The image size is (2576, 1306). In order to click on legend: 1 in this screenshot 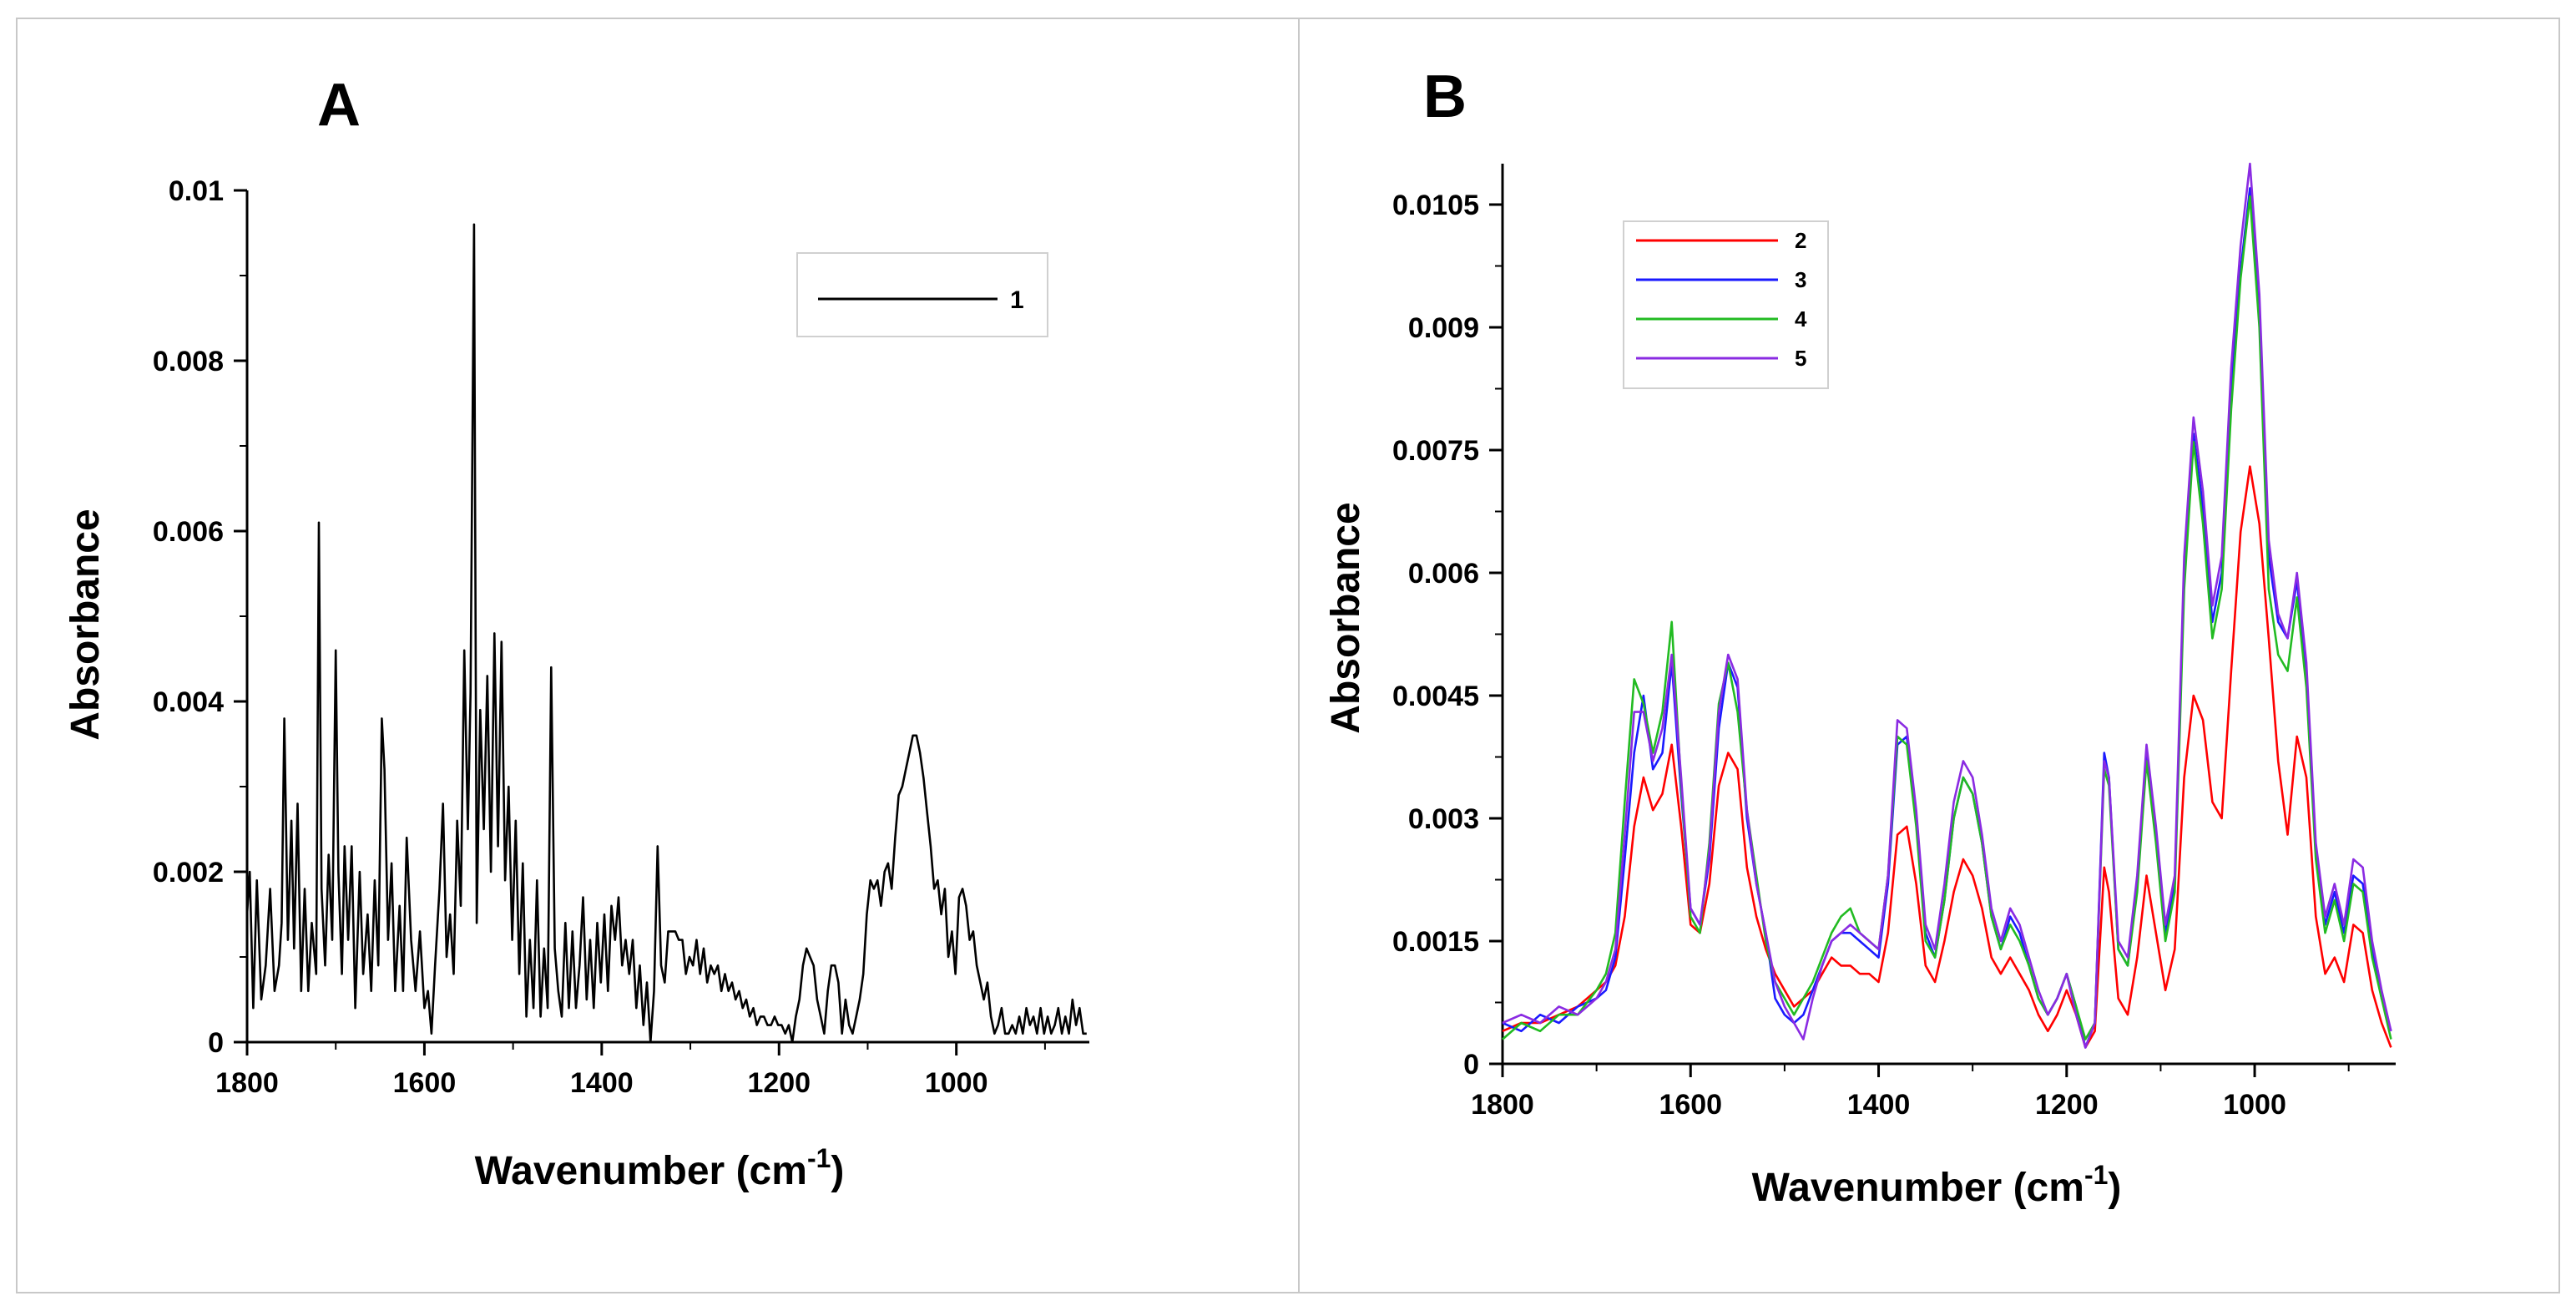, I will do `click(922, 294)`.